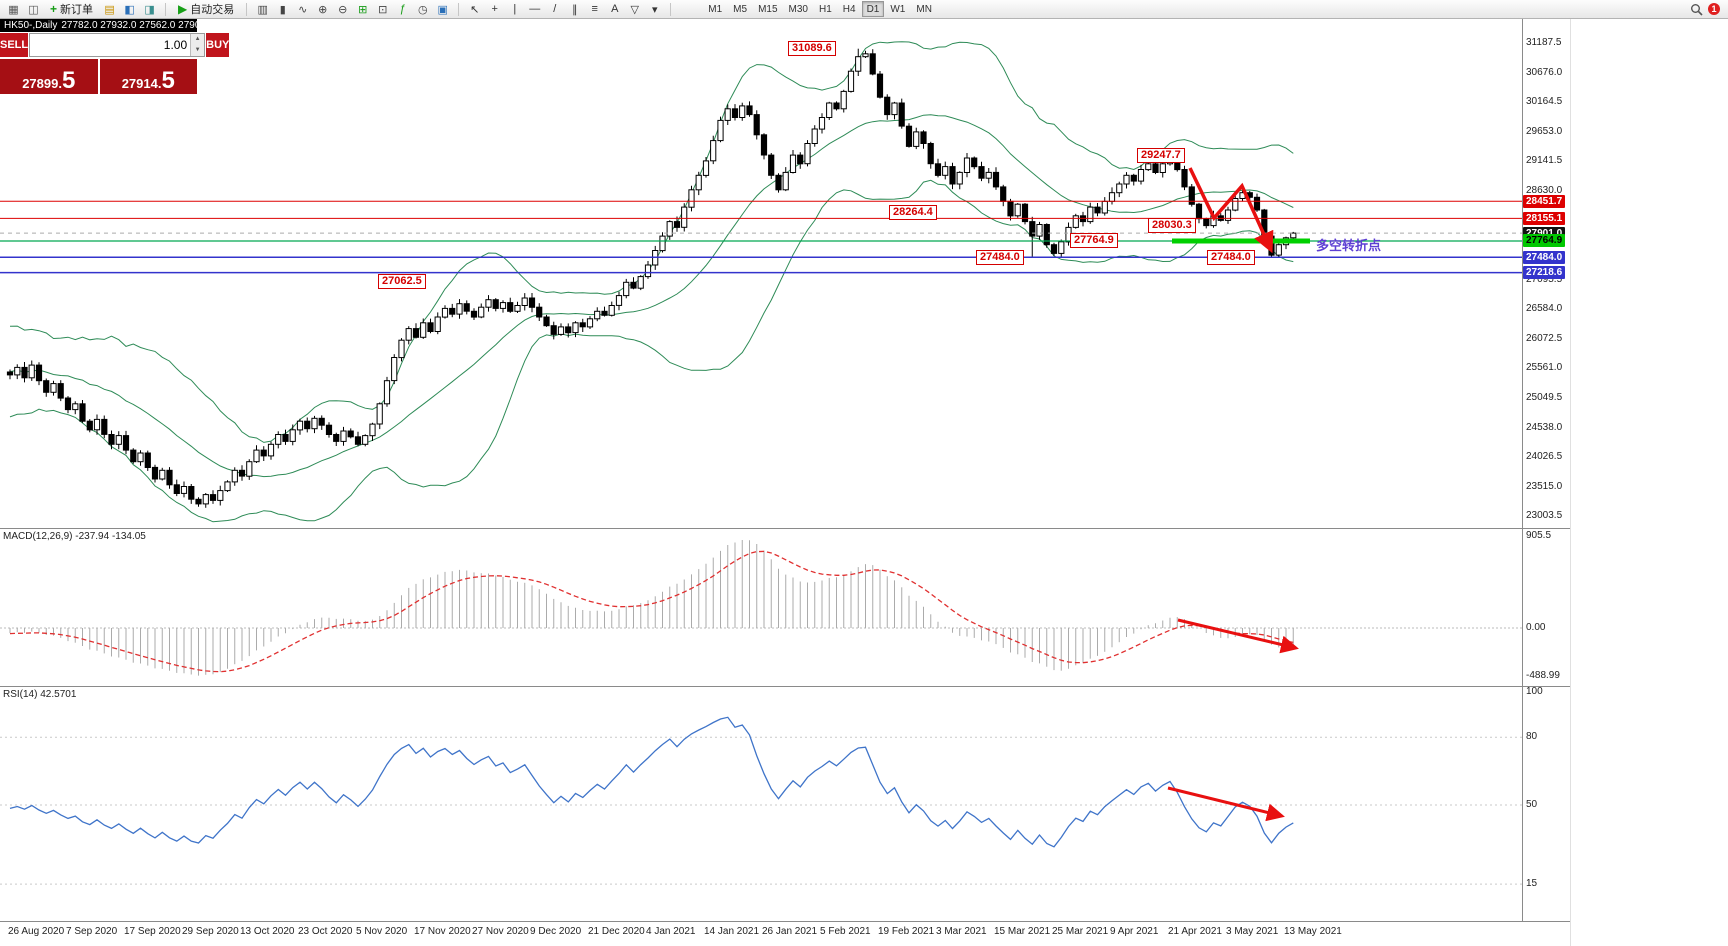 Image resolution: width=1728 pixels, height=946 pixels. I want to click on price-level-label: 28030.3, so click(1172, 226).